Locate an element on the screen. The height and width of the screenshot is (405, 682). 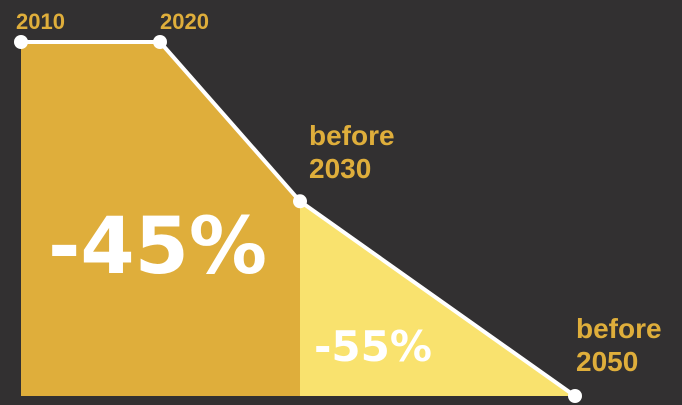
label-before-2030-line1: before is located at coordinates (352, 135).